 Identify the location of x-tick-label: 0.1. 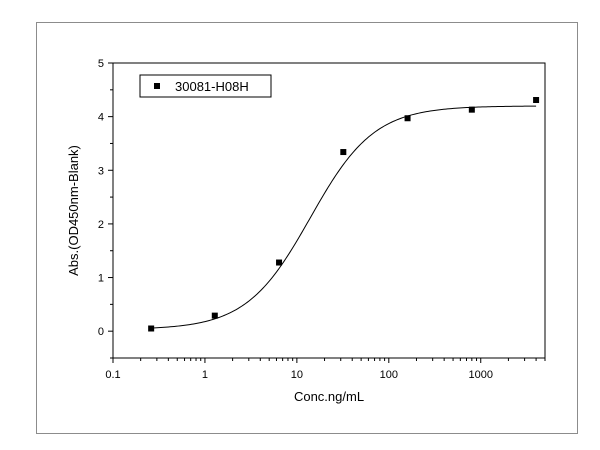
(112, 375).